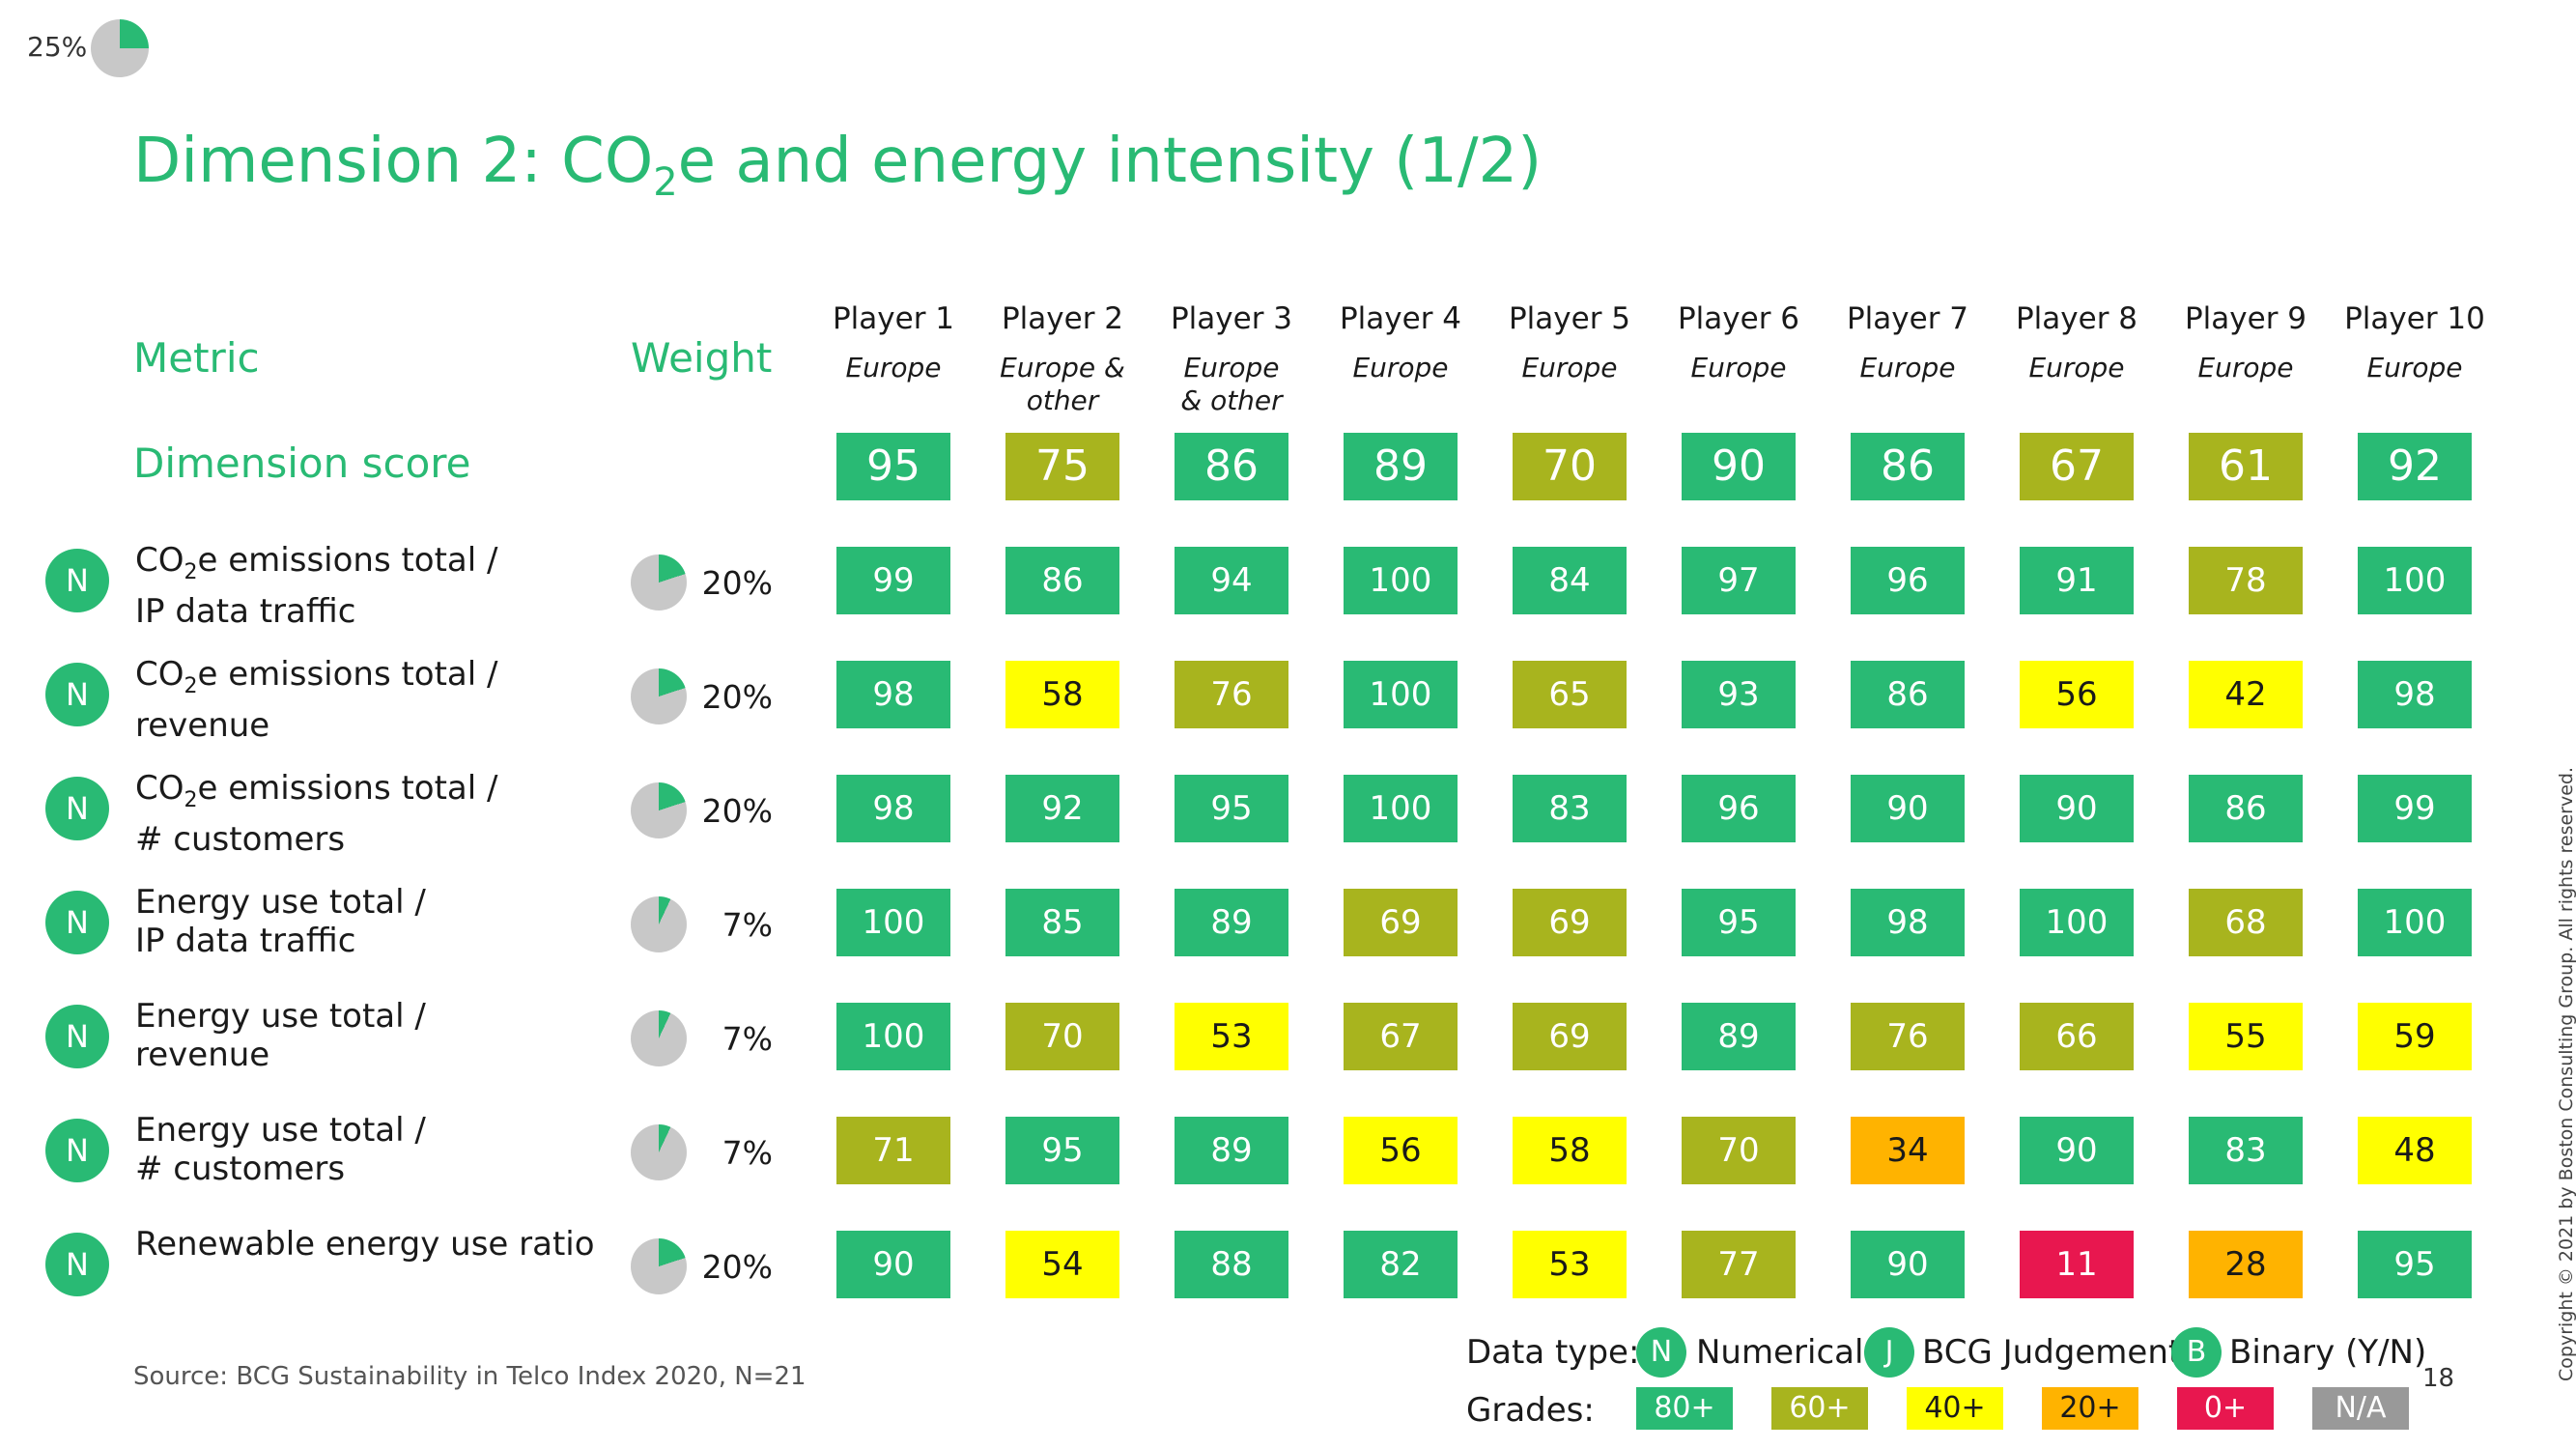 This screenshot has height=1449, width=2576. Describe the element at coordinates (1819, 1408) in the screenshot. I see `grade-legend-item: 60+` at that location.